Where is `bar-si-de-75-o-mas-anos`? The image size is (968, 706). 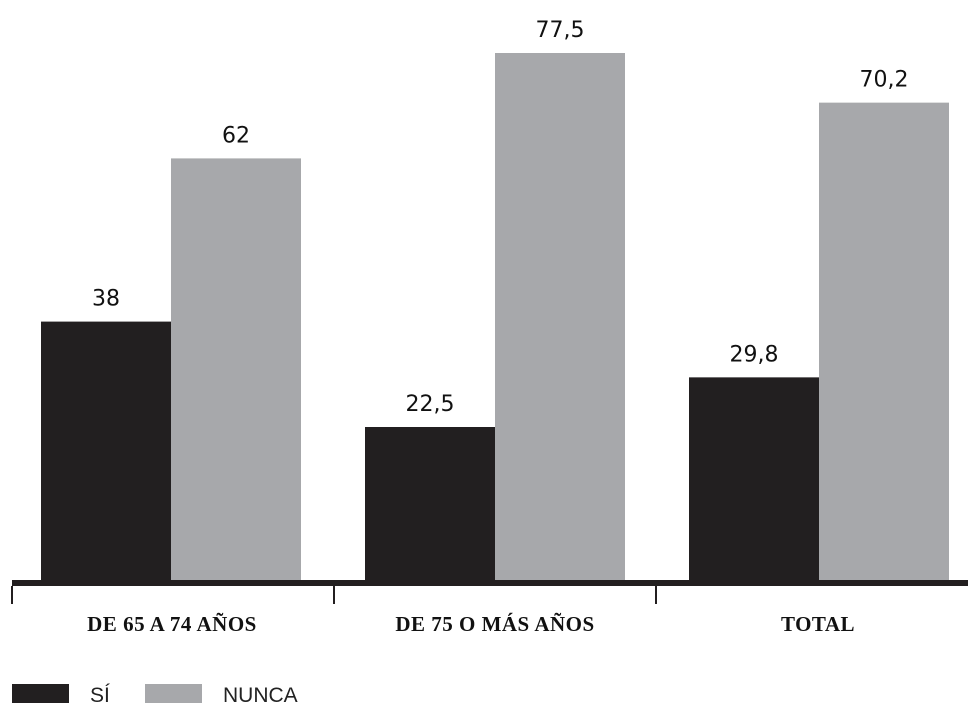 bar-si-de-75-o-mas-anos is located at coordinates (430, 503).